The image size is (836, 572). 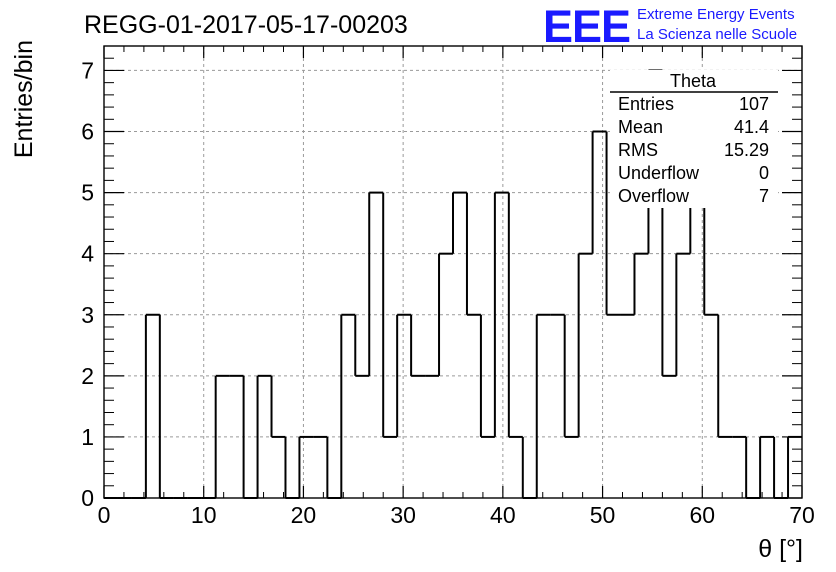 What do you see at coordinates (87, 254) in the screenshot?
I see `y-tick-label: 4` at bounding box center [87, 254].